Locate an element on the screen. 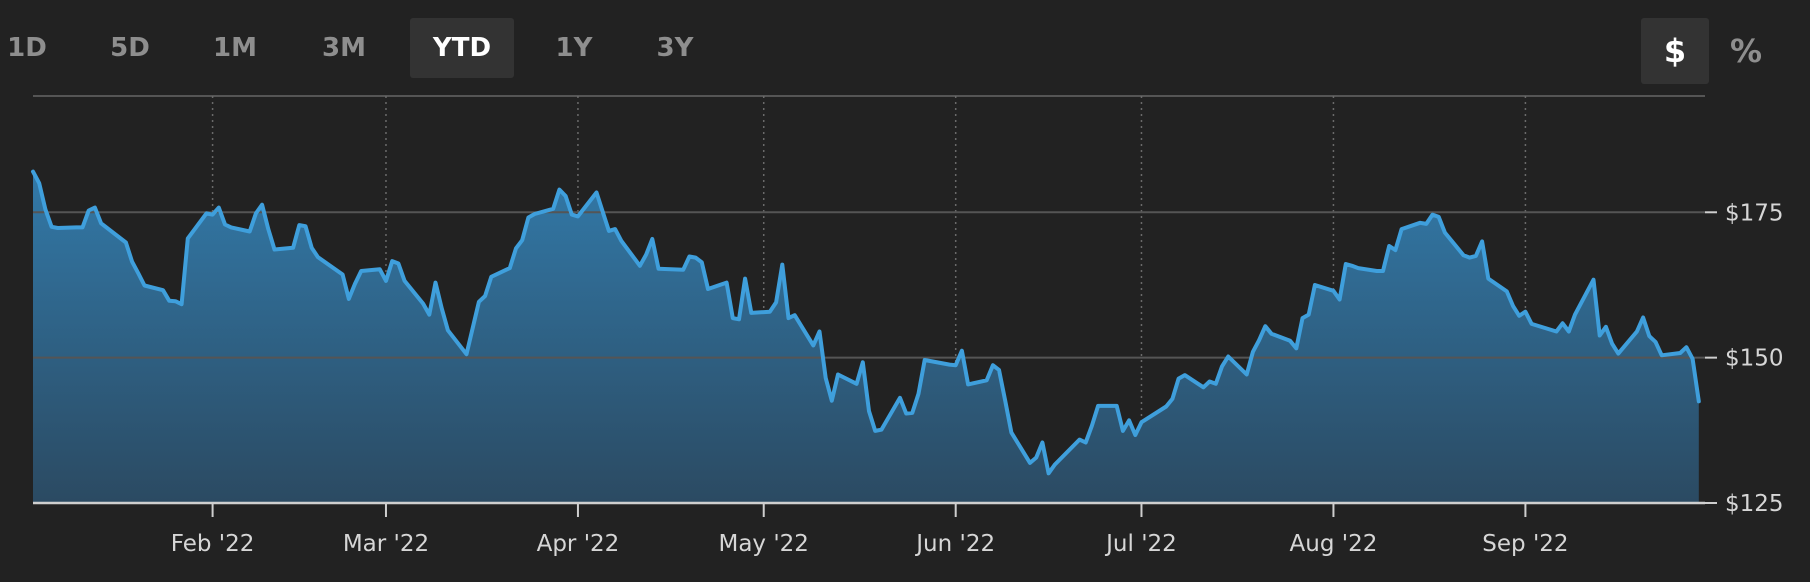 The height and width of the screenshot is (582, 1810). x-tick-label: Jun '22 is located at coordinates (954, 544).